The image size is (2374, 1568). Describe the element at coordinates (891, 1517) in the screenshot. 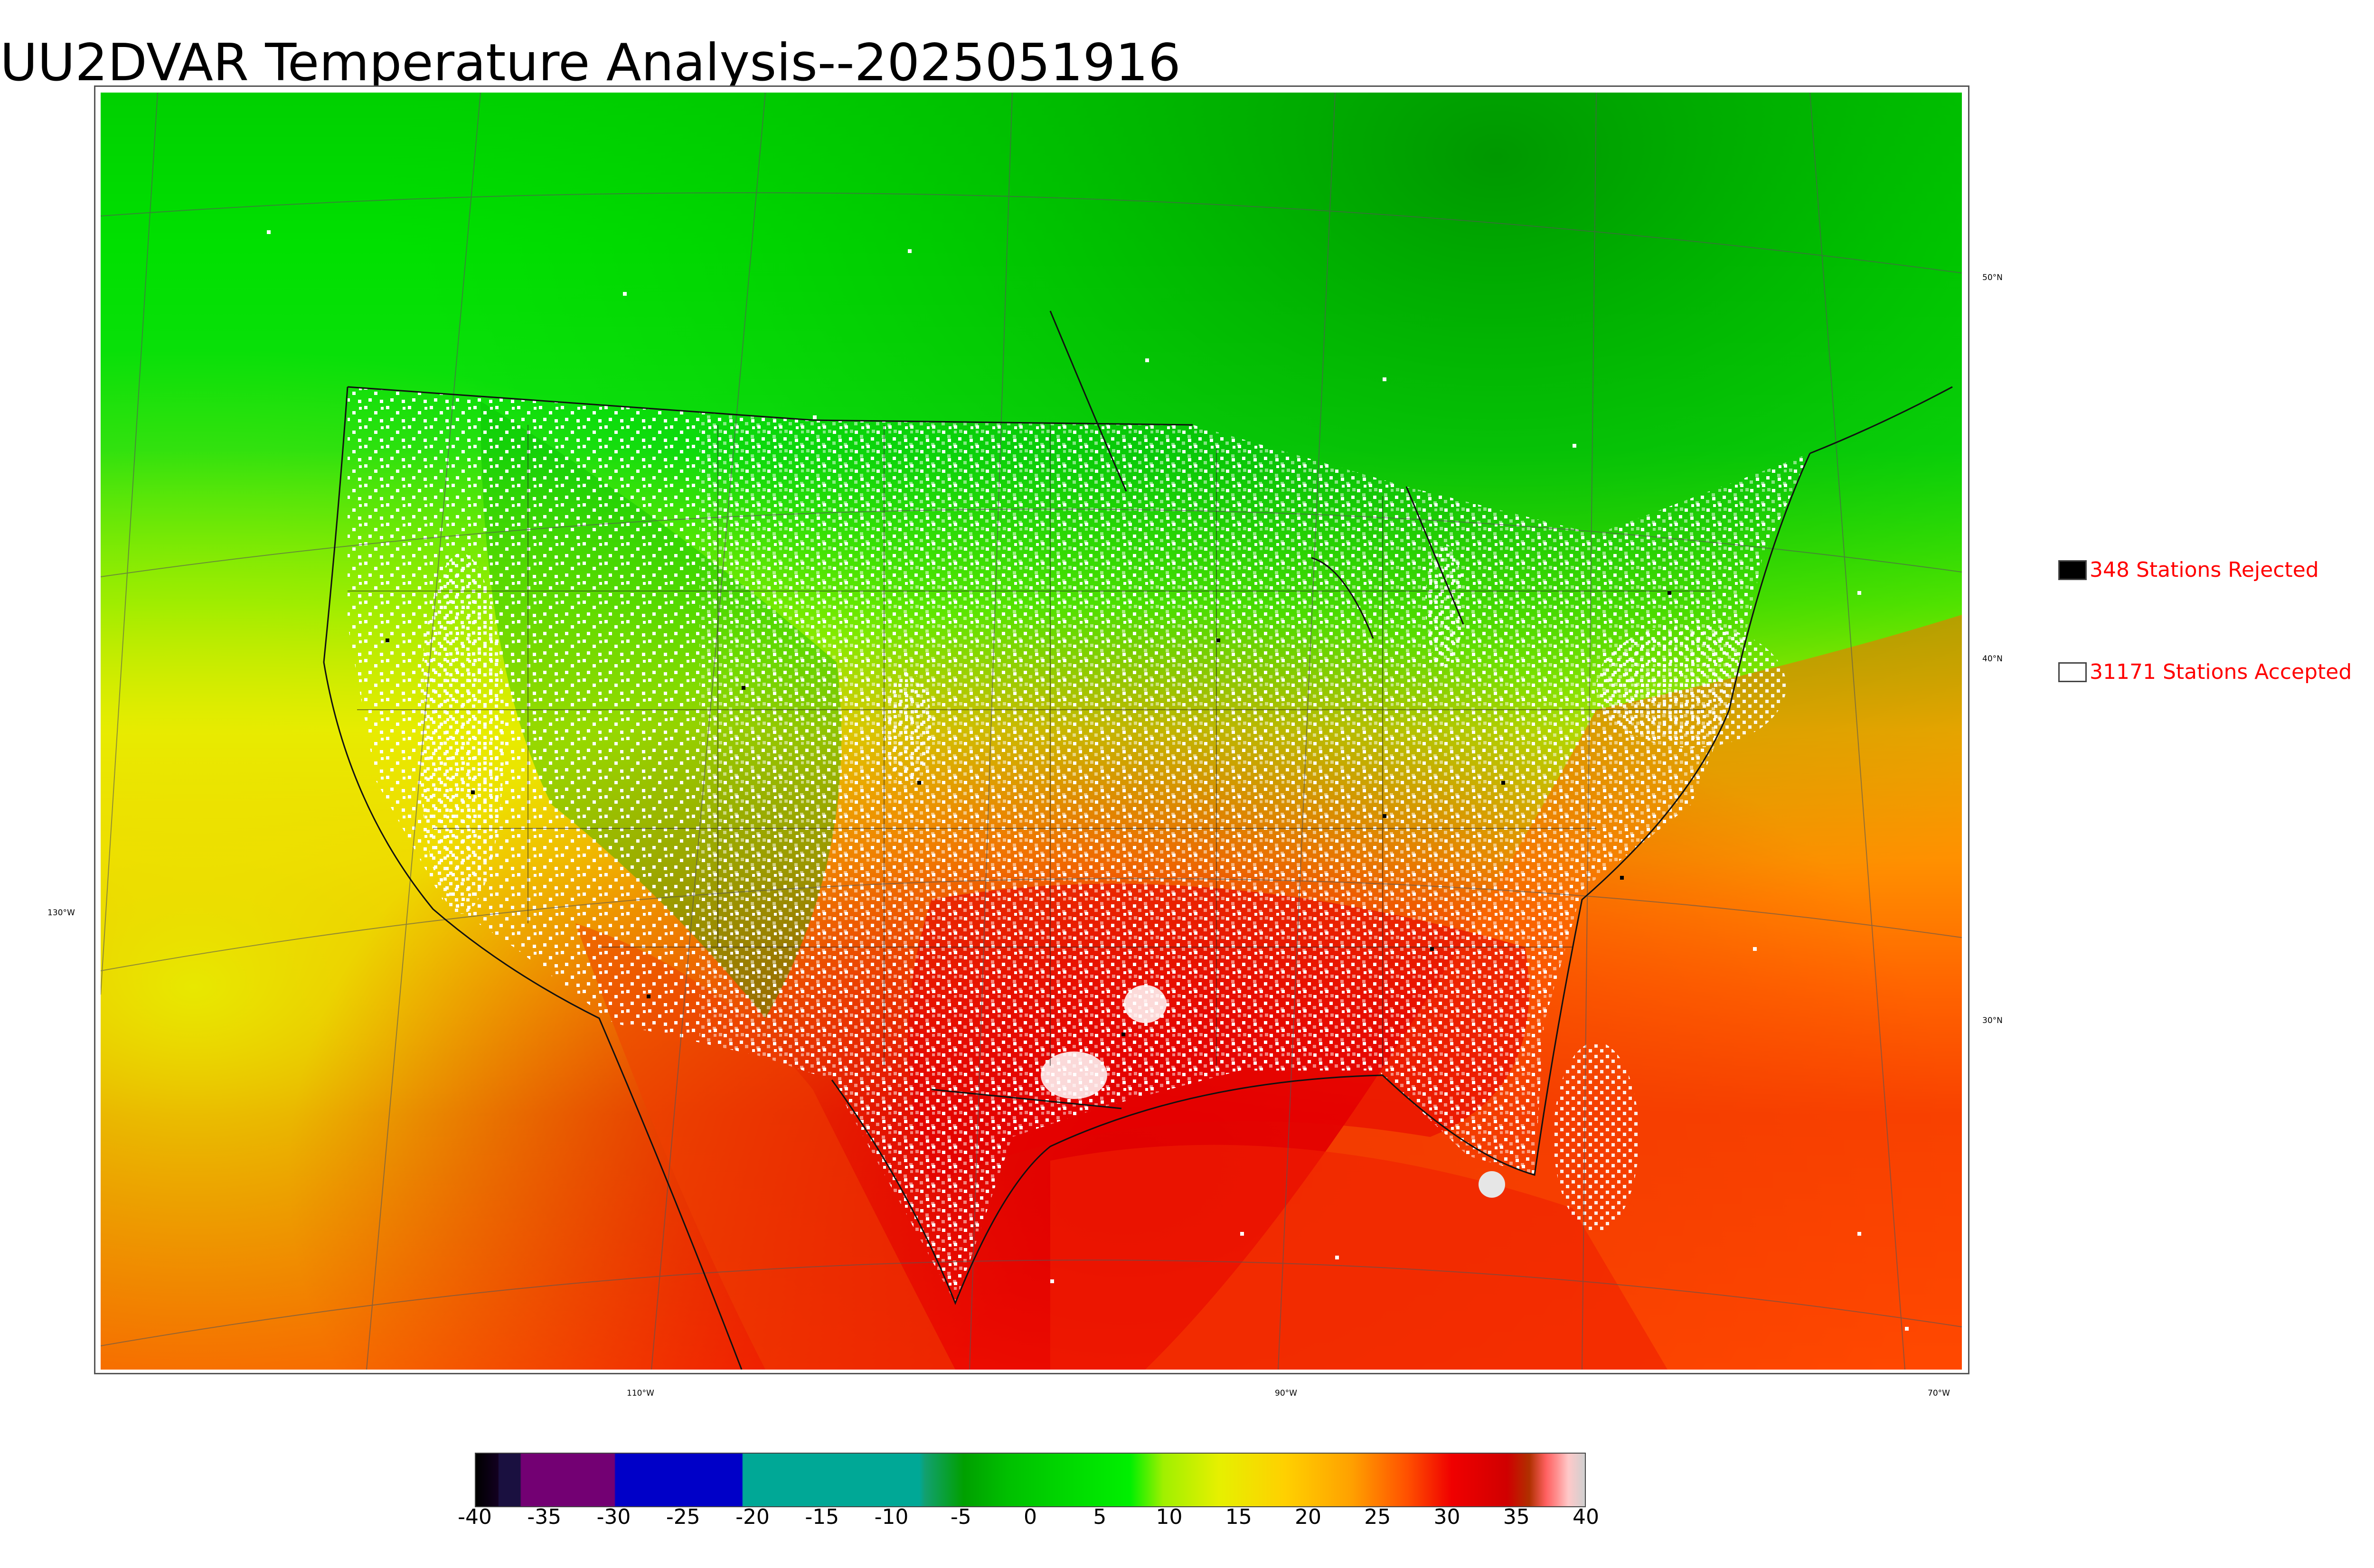

I see `colorbar-tick-label: -10` at that location.